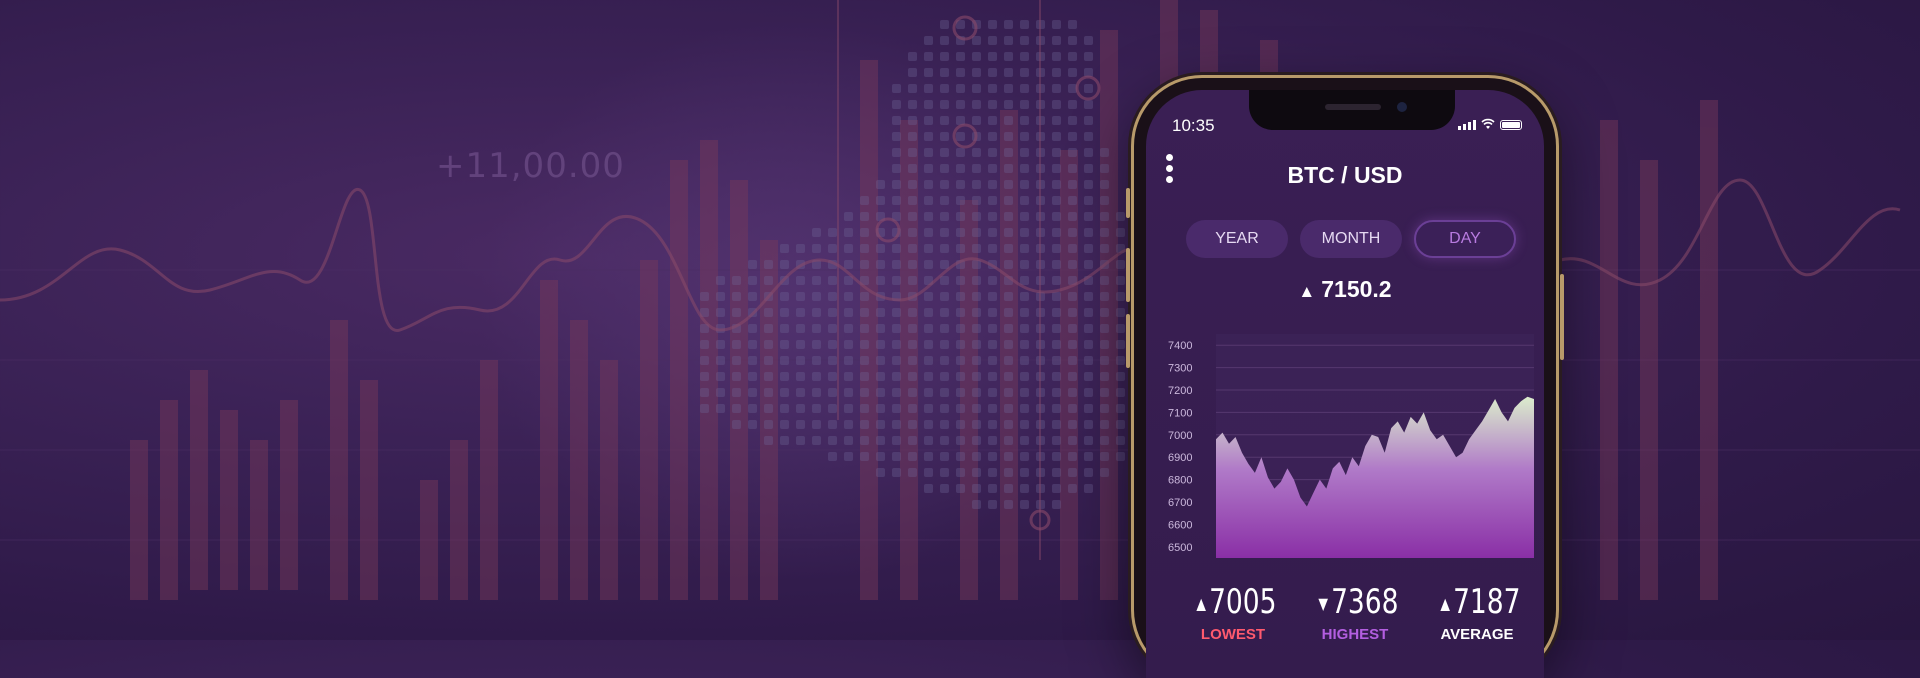 This screenshot has width=1920, height=678. Describe the element at coordinates (1351, 239) in the screenshot. I see `tab-month: MONTH` at that location.